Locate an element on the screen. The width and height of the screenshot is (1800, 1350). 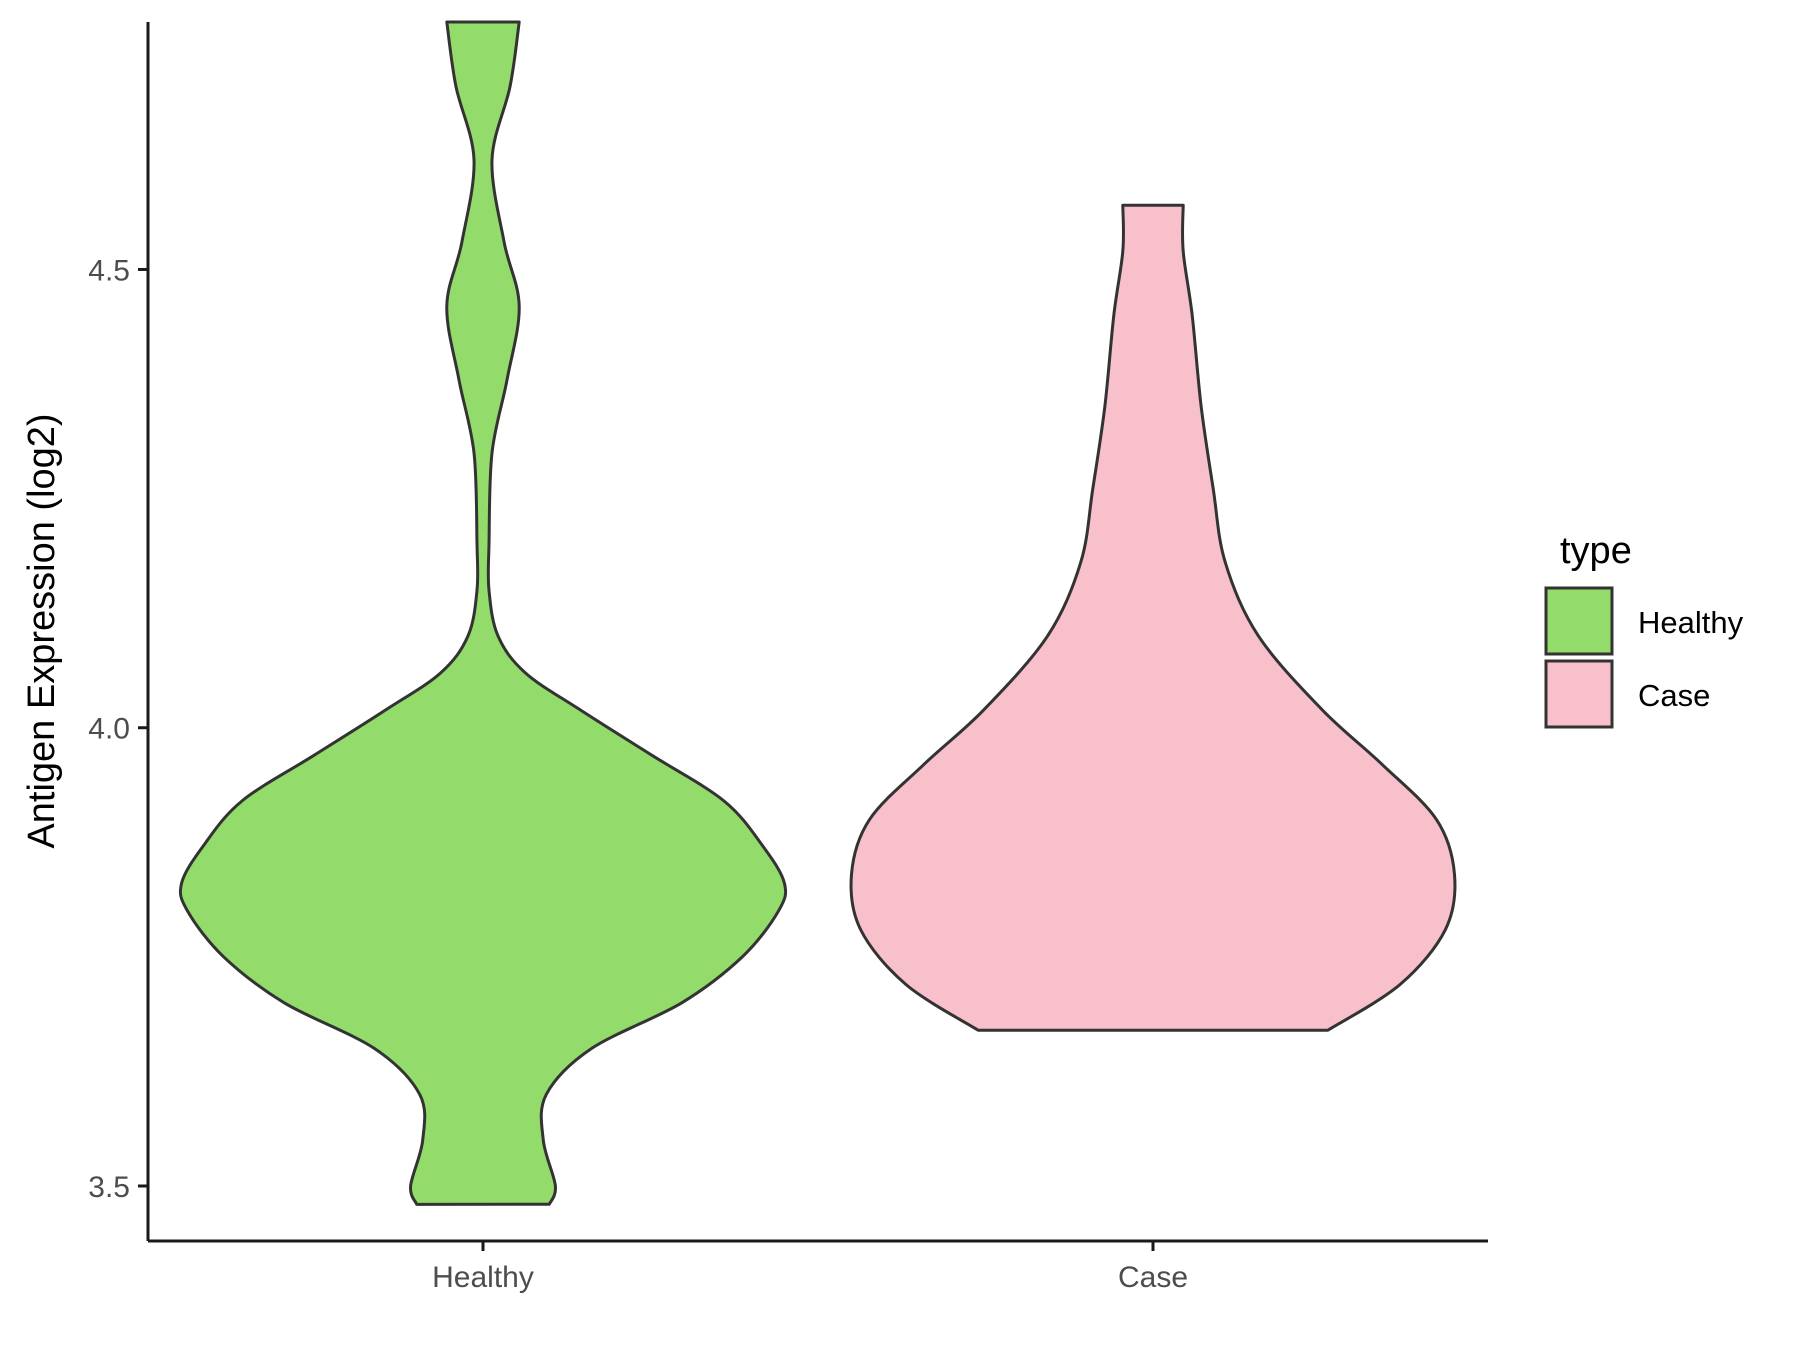
legend-label: Healthy is located at coordinates (1691, 622).